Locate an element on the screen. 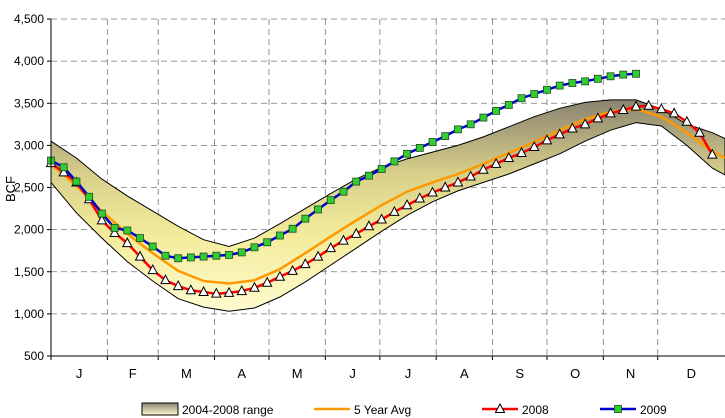 Image resolution: width=725 pixels, height=418 pixels. y-tick-label: 4,500 is located at coordinates (29, 19).